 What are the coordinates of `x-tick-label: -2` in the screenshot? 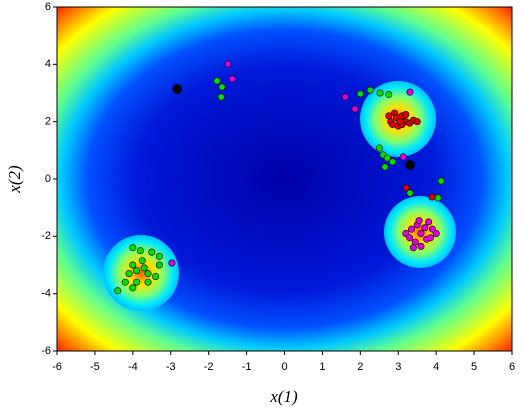 It's located at (209, 367).